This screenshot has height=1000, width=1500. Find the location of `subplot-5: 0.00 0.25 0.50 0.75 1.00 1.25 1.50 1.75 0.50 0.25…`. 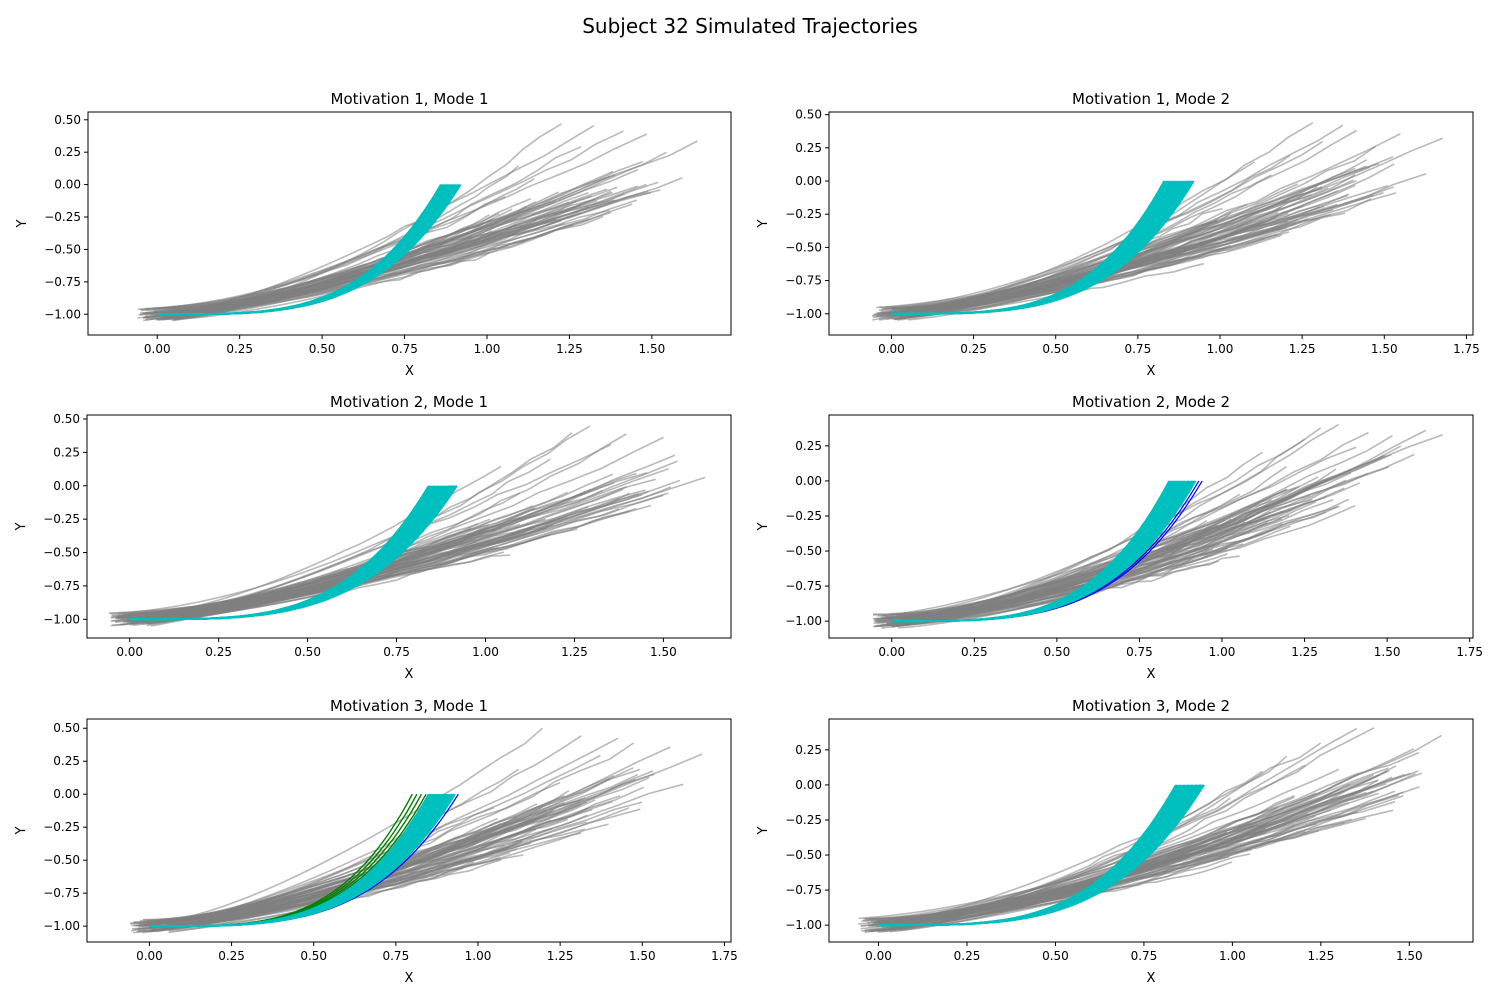

subplot-5: 0.00 0.25 0.50 0.75 1.00 1.25 1.50 1.75 0.50 0.25… is located at coordinates (376, 841).